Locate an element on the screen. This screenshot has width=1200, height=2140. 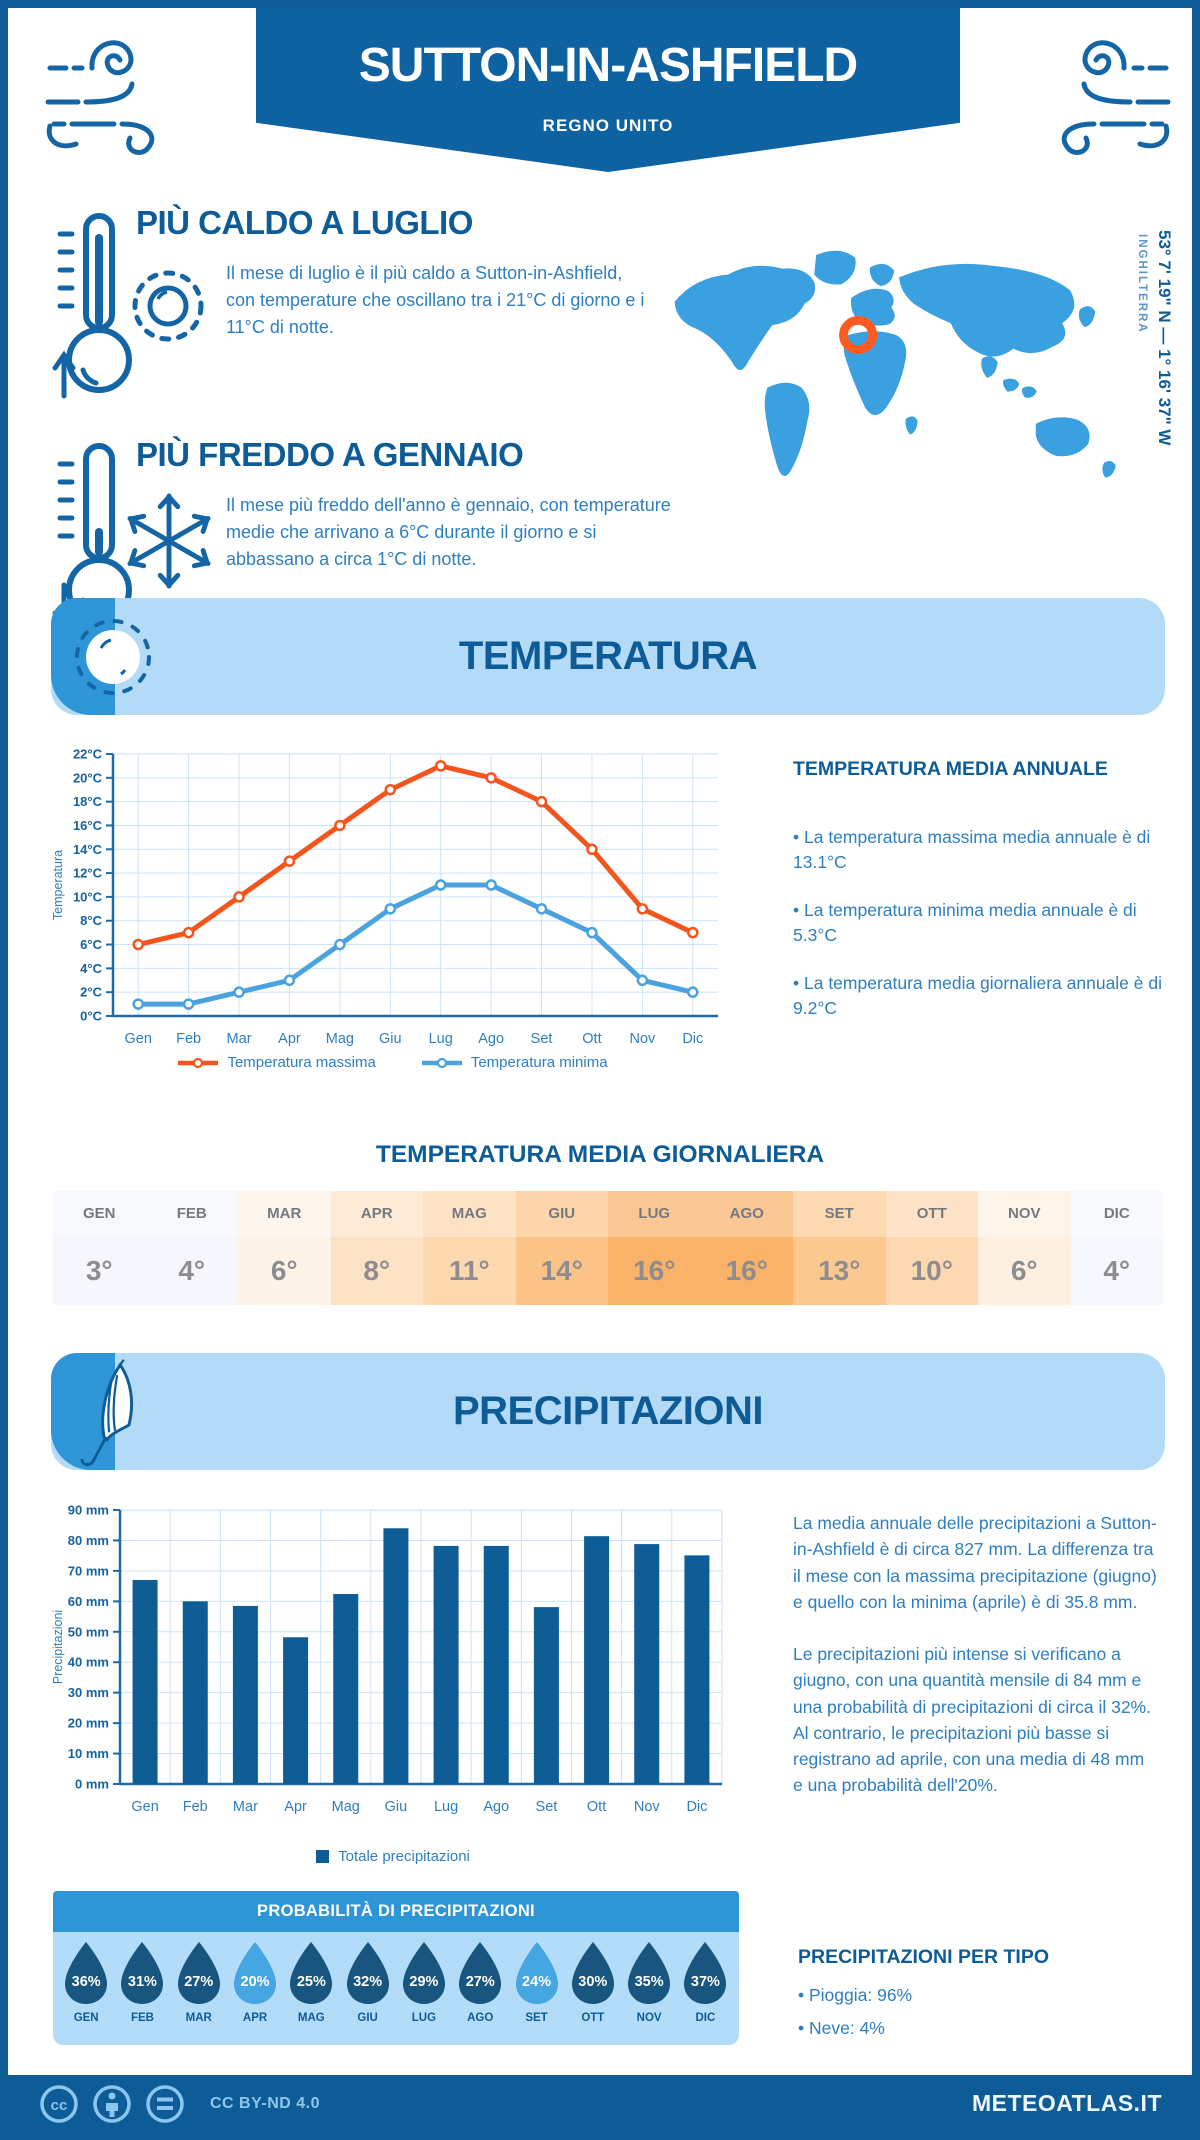
probability-droplet: 27% MAR is located at coordinates (199, 1992).